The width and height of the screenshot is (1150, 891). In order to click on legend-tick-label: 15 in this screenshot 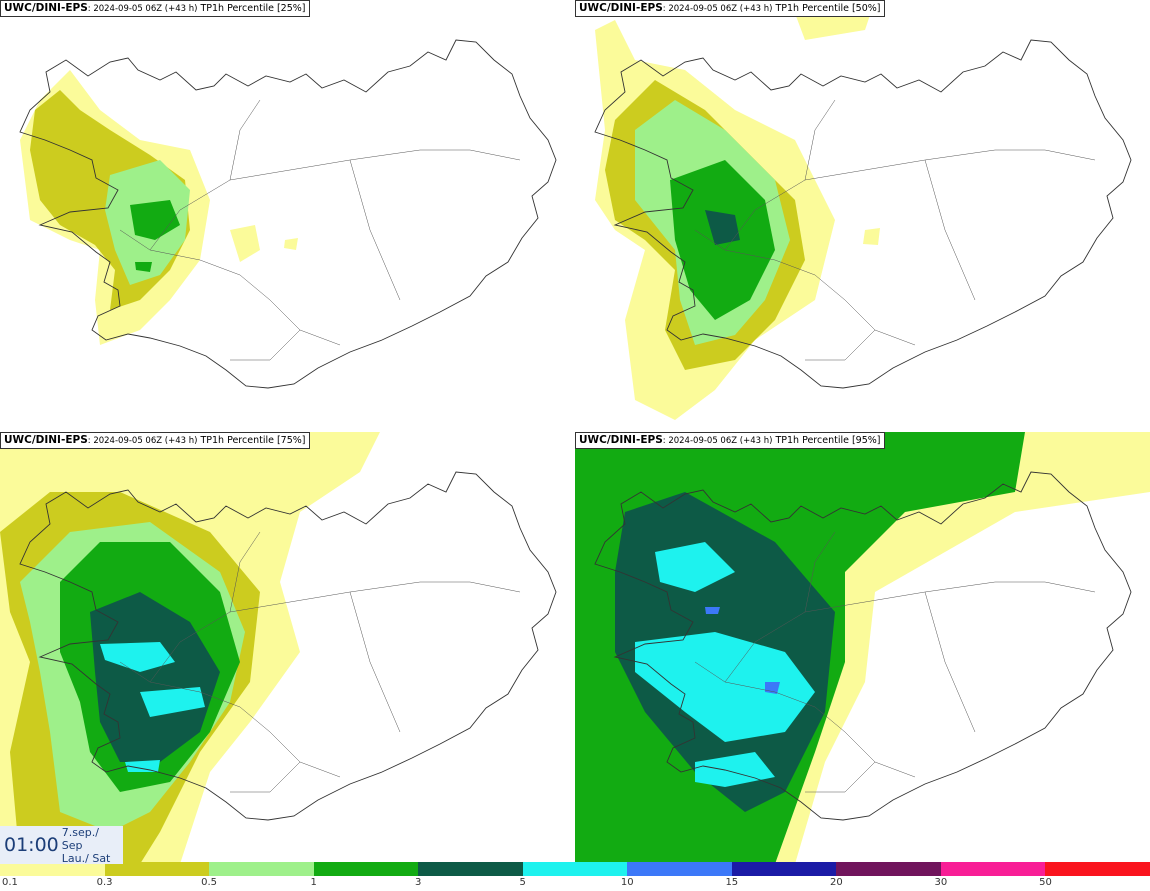, I will do `click(732, 882)`.